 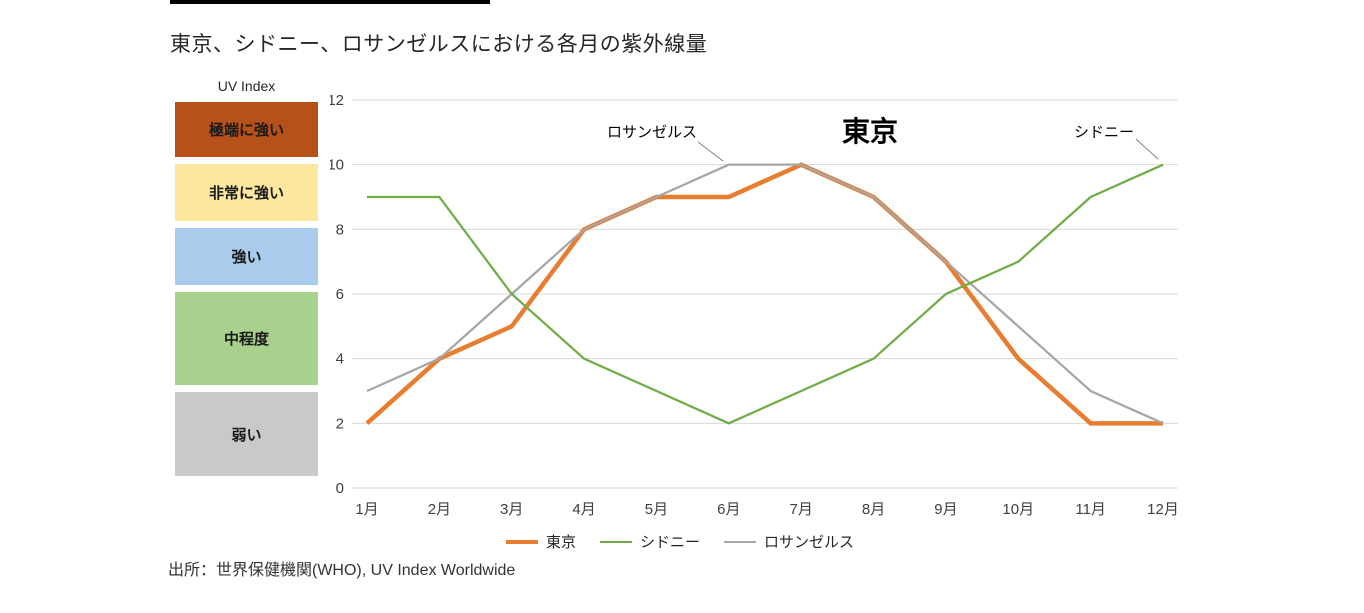 I want to click on uv-scale-label: 非常に強い, so click(x=246, y=193).